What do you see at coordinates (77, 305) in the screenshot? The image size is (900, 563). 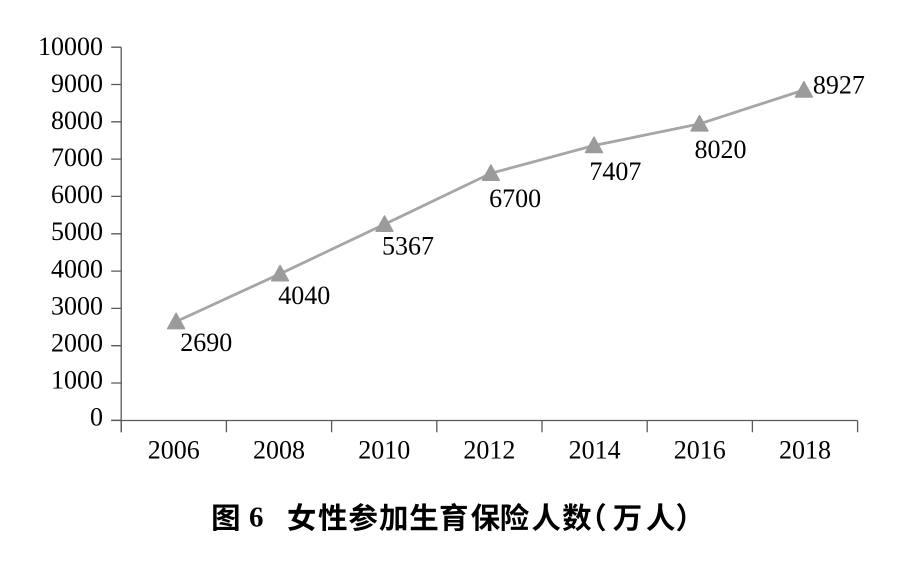 I see `svg-text: 3000` at bounding box center [77, 305].